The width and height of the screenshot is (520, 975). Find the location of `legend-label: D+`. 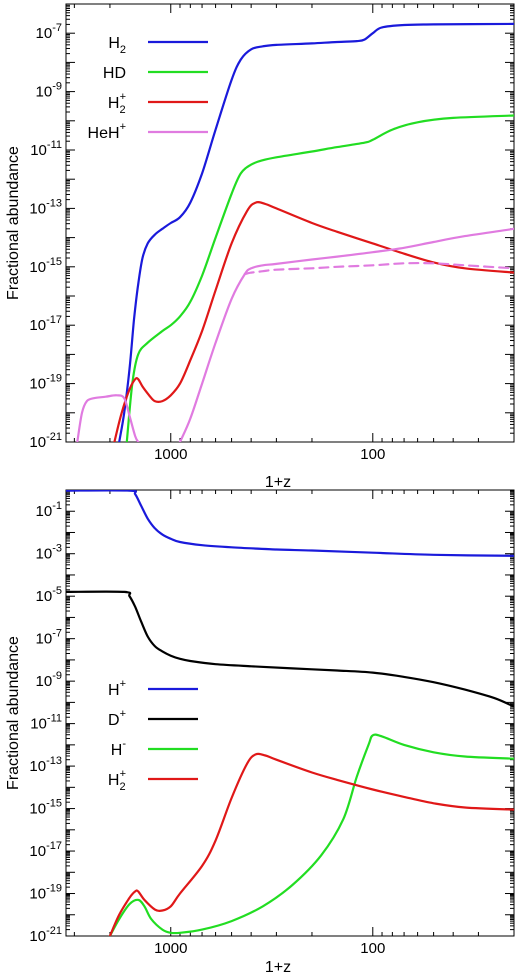

legend-label: D+ is located at coordinates (117, 718).